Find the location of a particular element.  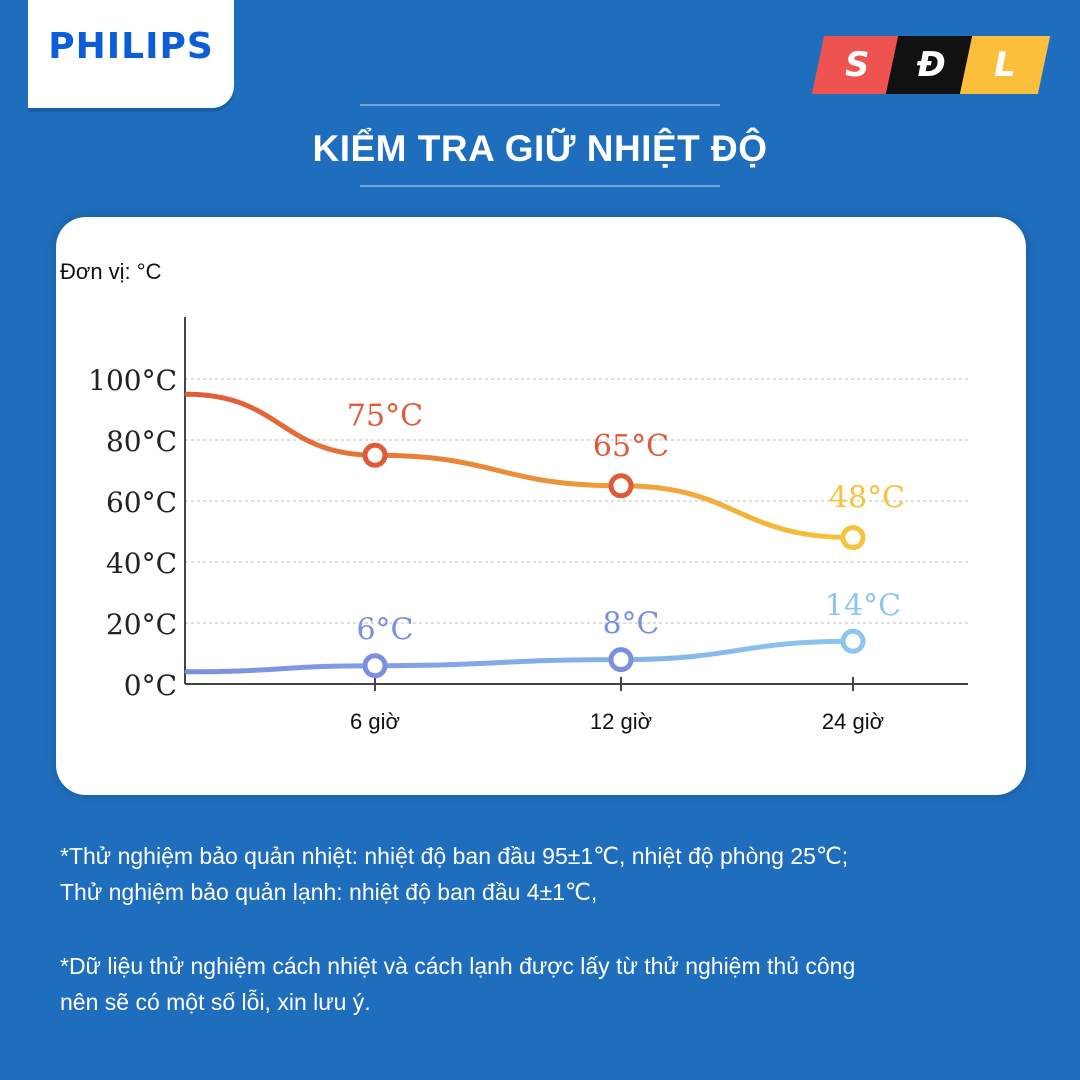

sdl-badge-group: S Đ L is located at coordinates (931, 65).